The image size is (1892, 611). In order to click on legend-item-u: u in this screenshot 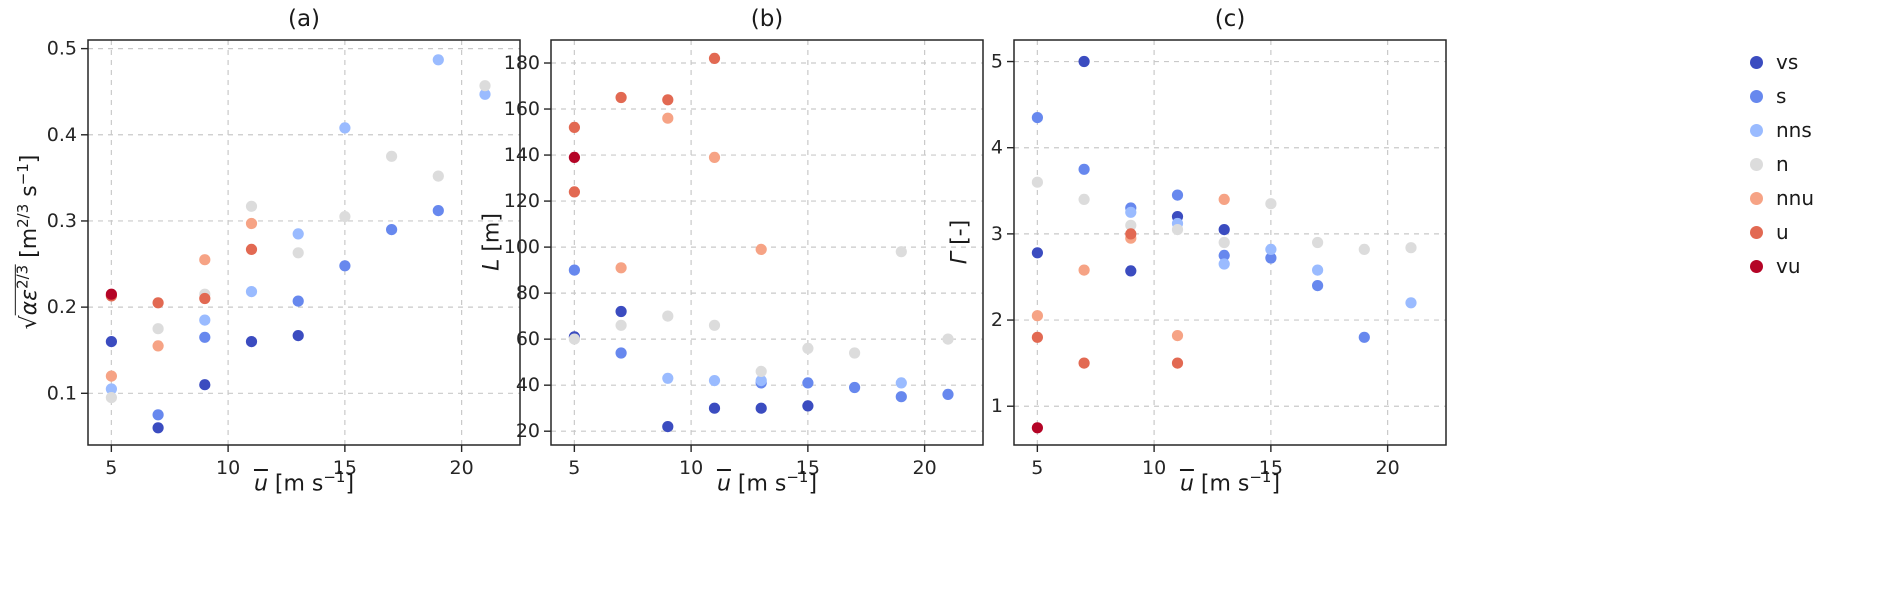, I will do `click(1782, 232)`.